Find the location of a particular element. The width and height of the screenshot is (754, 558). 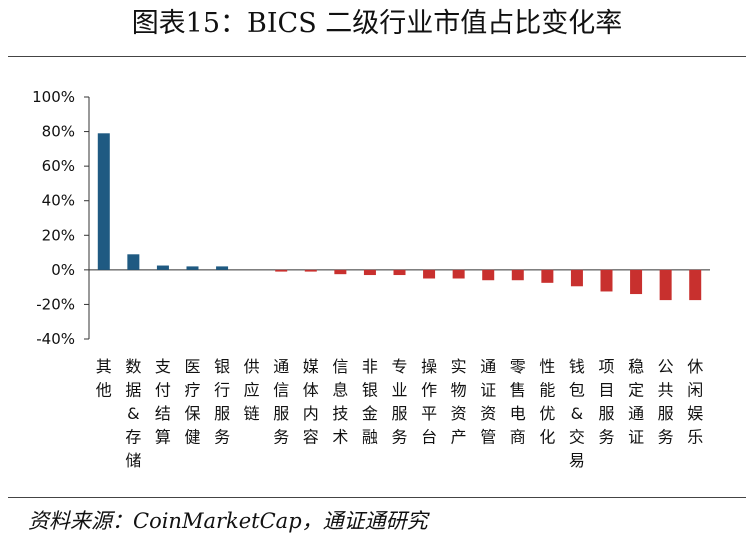

title-divider is located at coordinates (377, 56).